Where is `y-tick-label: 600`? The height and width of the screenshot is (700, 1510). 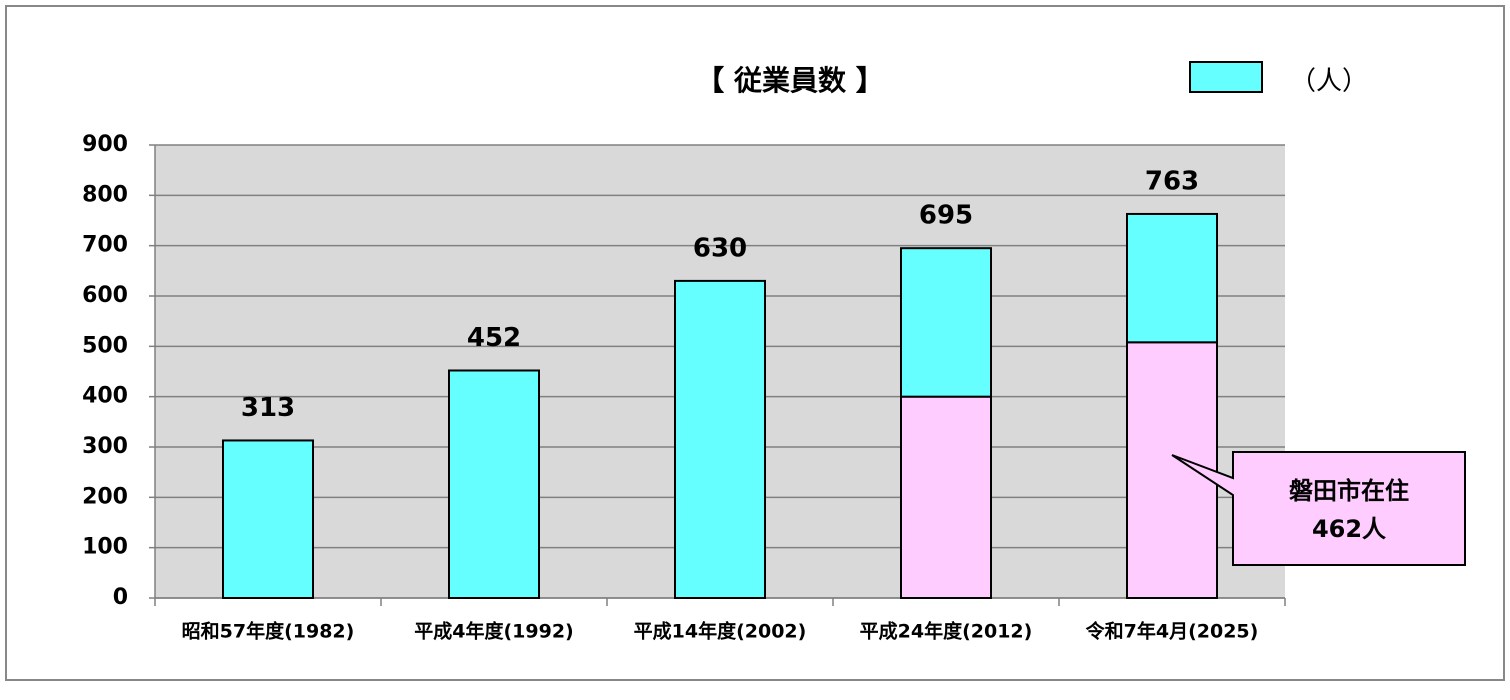 y-tick-label: 600 is located at coordinates (105, 295).